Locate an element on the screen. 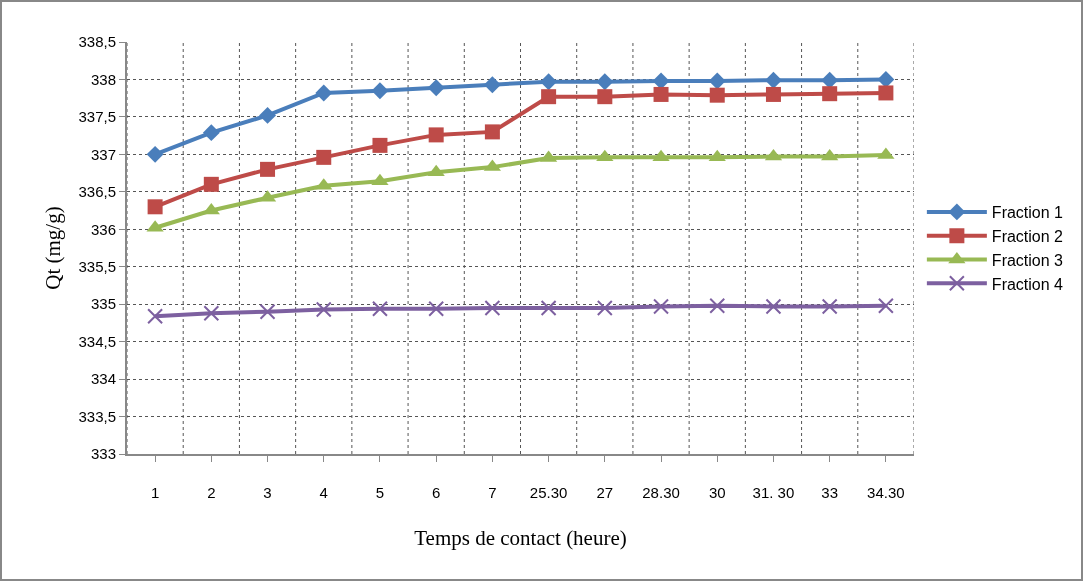  x-tick-label: 34.30 is located at coordinates (886, 492).